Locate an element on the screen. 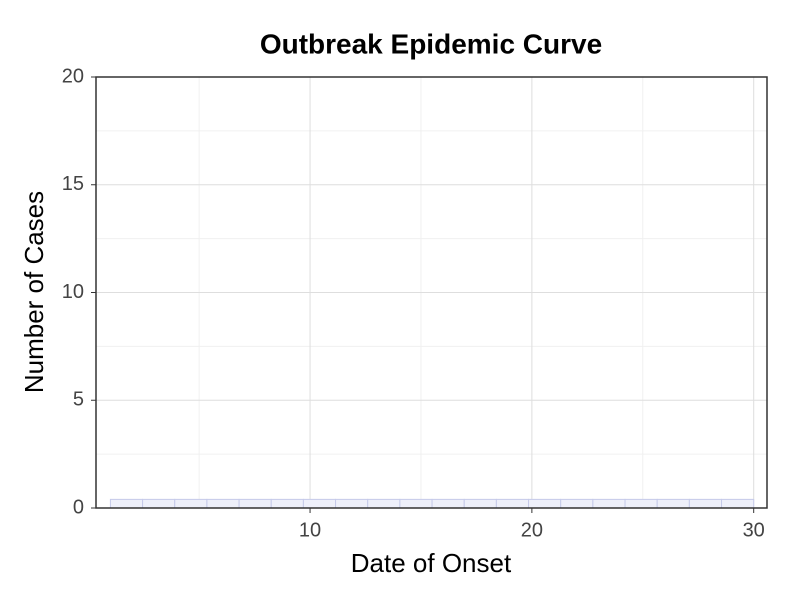 Image resolution: width=800 pixels, height=605 pixels. x-tick-label: 10 is located at coordinates (310, 530).